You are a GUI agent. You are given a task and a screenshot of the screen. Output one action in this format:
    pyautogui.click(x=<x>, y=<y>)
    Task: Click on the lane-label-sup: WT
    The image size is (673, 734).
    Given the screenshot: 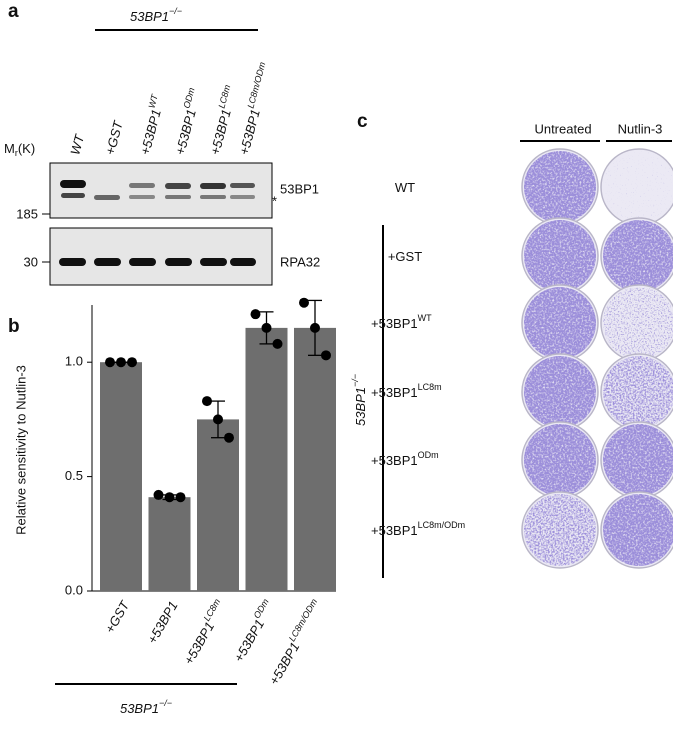 What is the action you would take?
    pyautogui.click(x=154, y=101)
    